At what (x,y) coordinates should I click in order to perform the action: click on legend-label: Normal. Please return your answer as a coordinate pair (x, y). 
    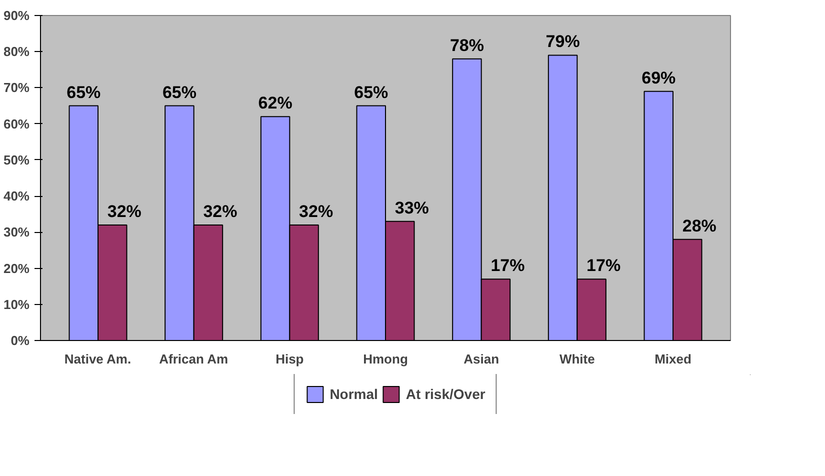
    Looking at the image, I should click on (354, 394).